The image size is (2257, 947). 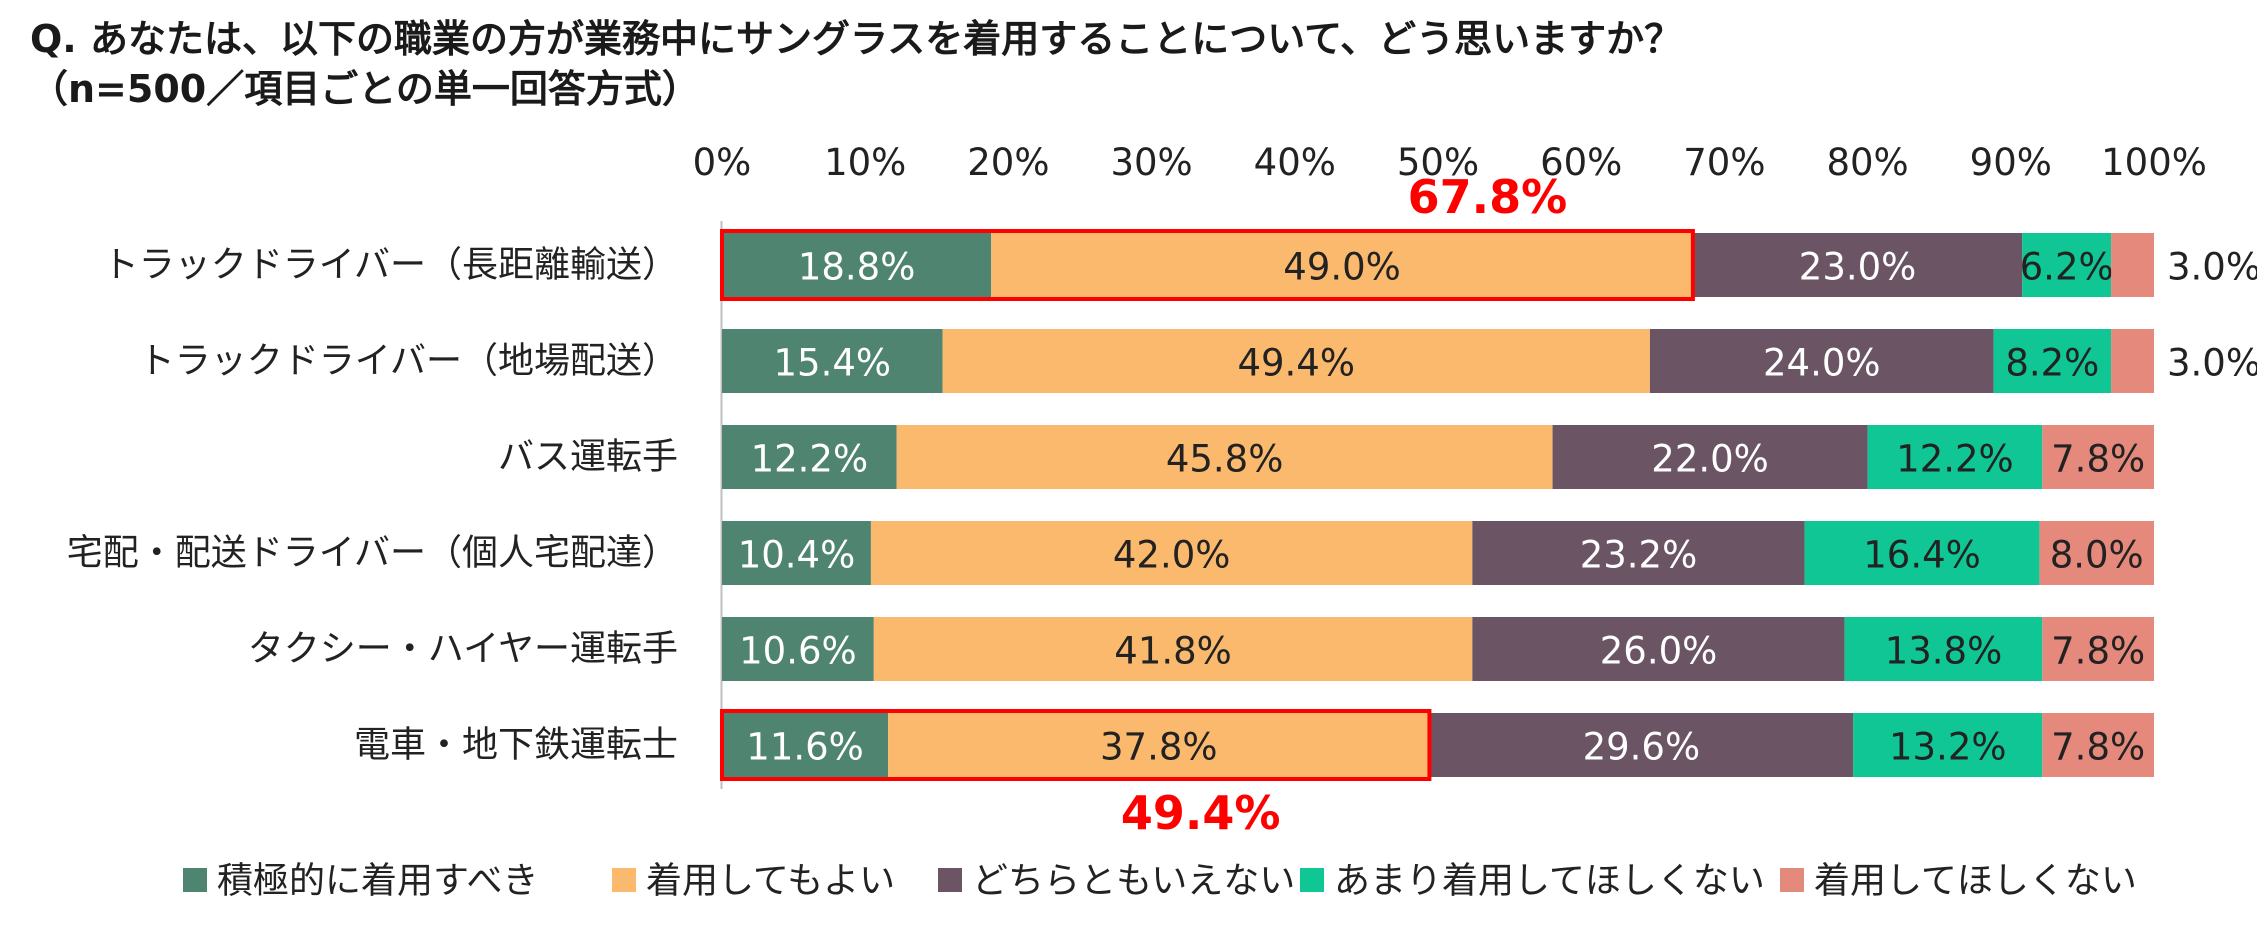 I want to click on x-tick-label: 10%, so click(x=865, y=162).